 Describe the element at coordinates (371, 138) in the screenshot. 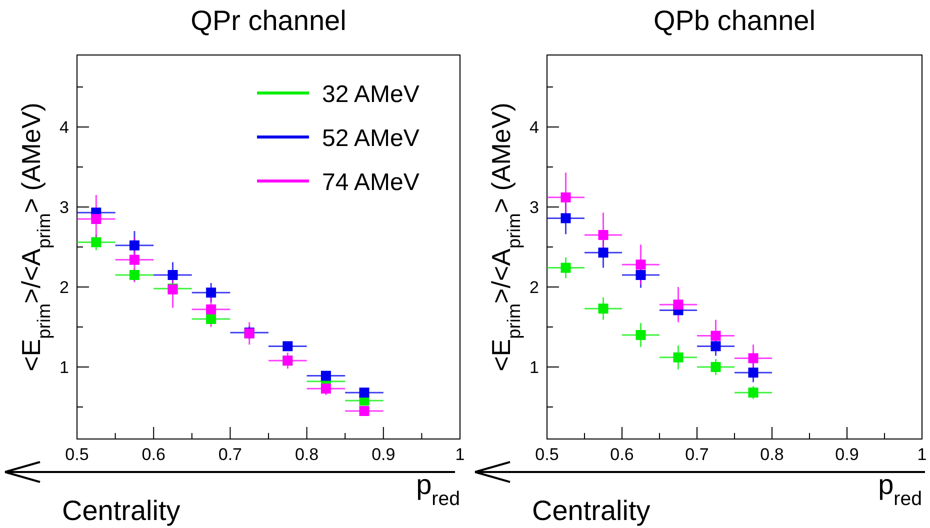

I see `legend-label: 52 AMeV` at that location.